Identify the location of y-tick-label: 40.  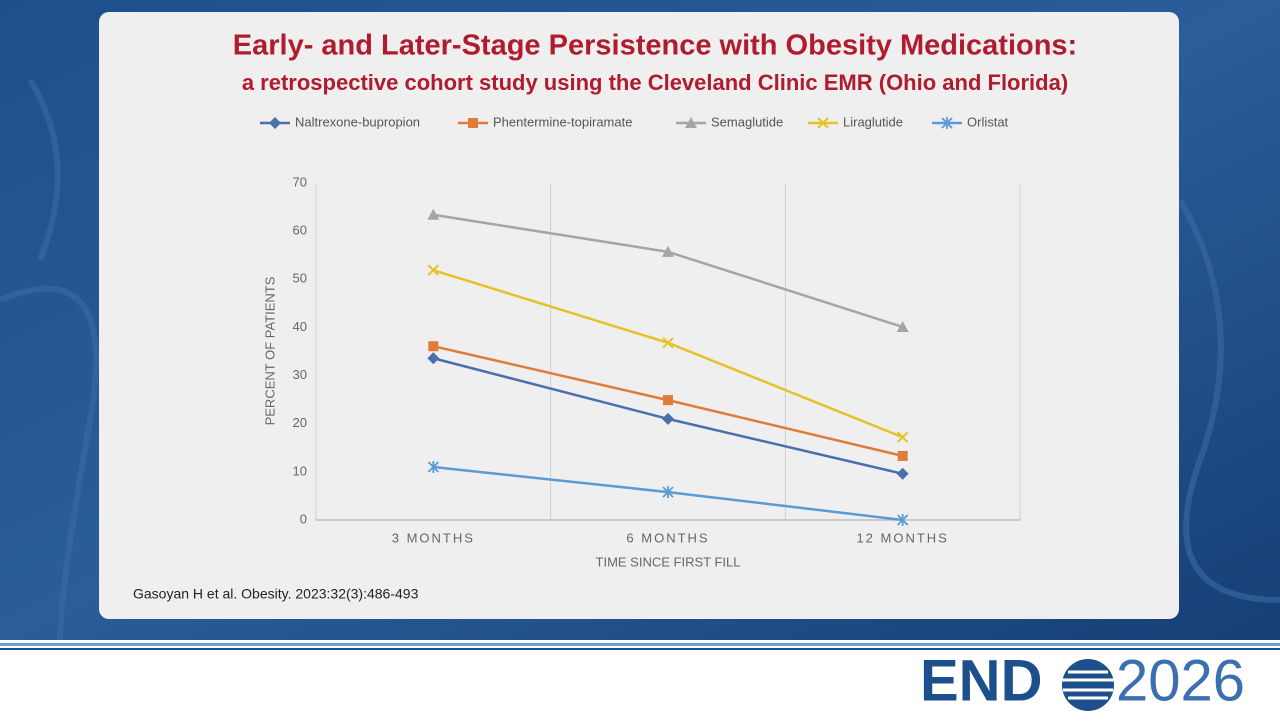
(300, 326).